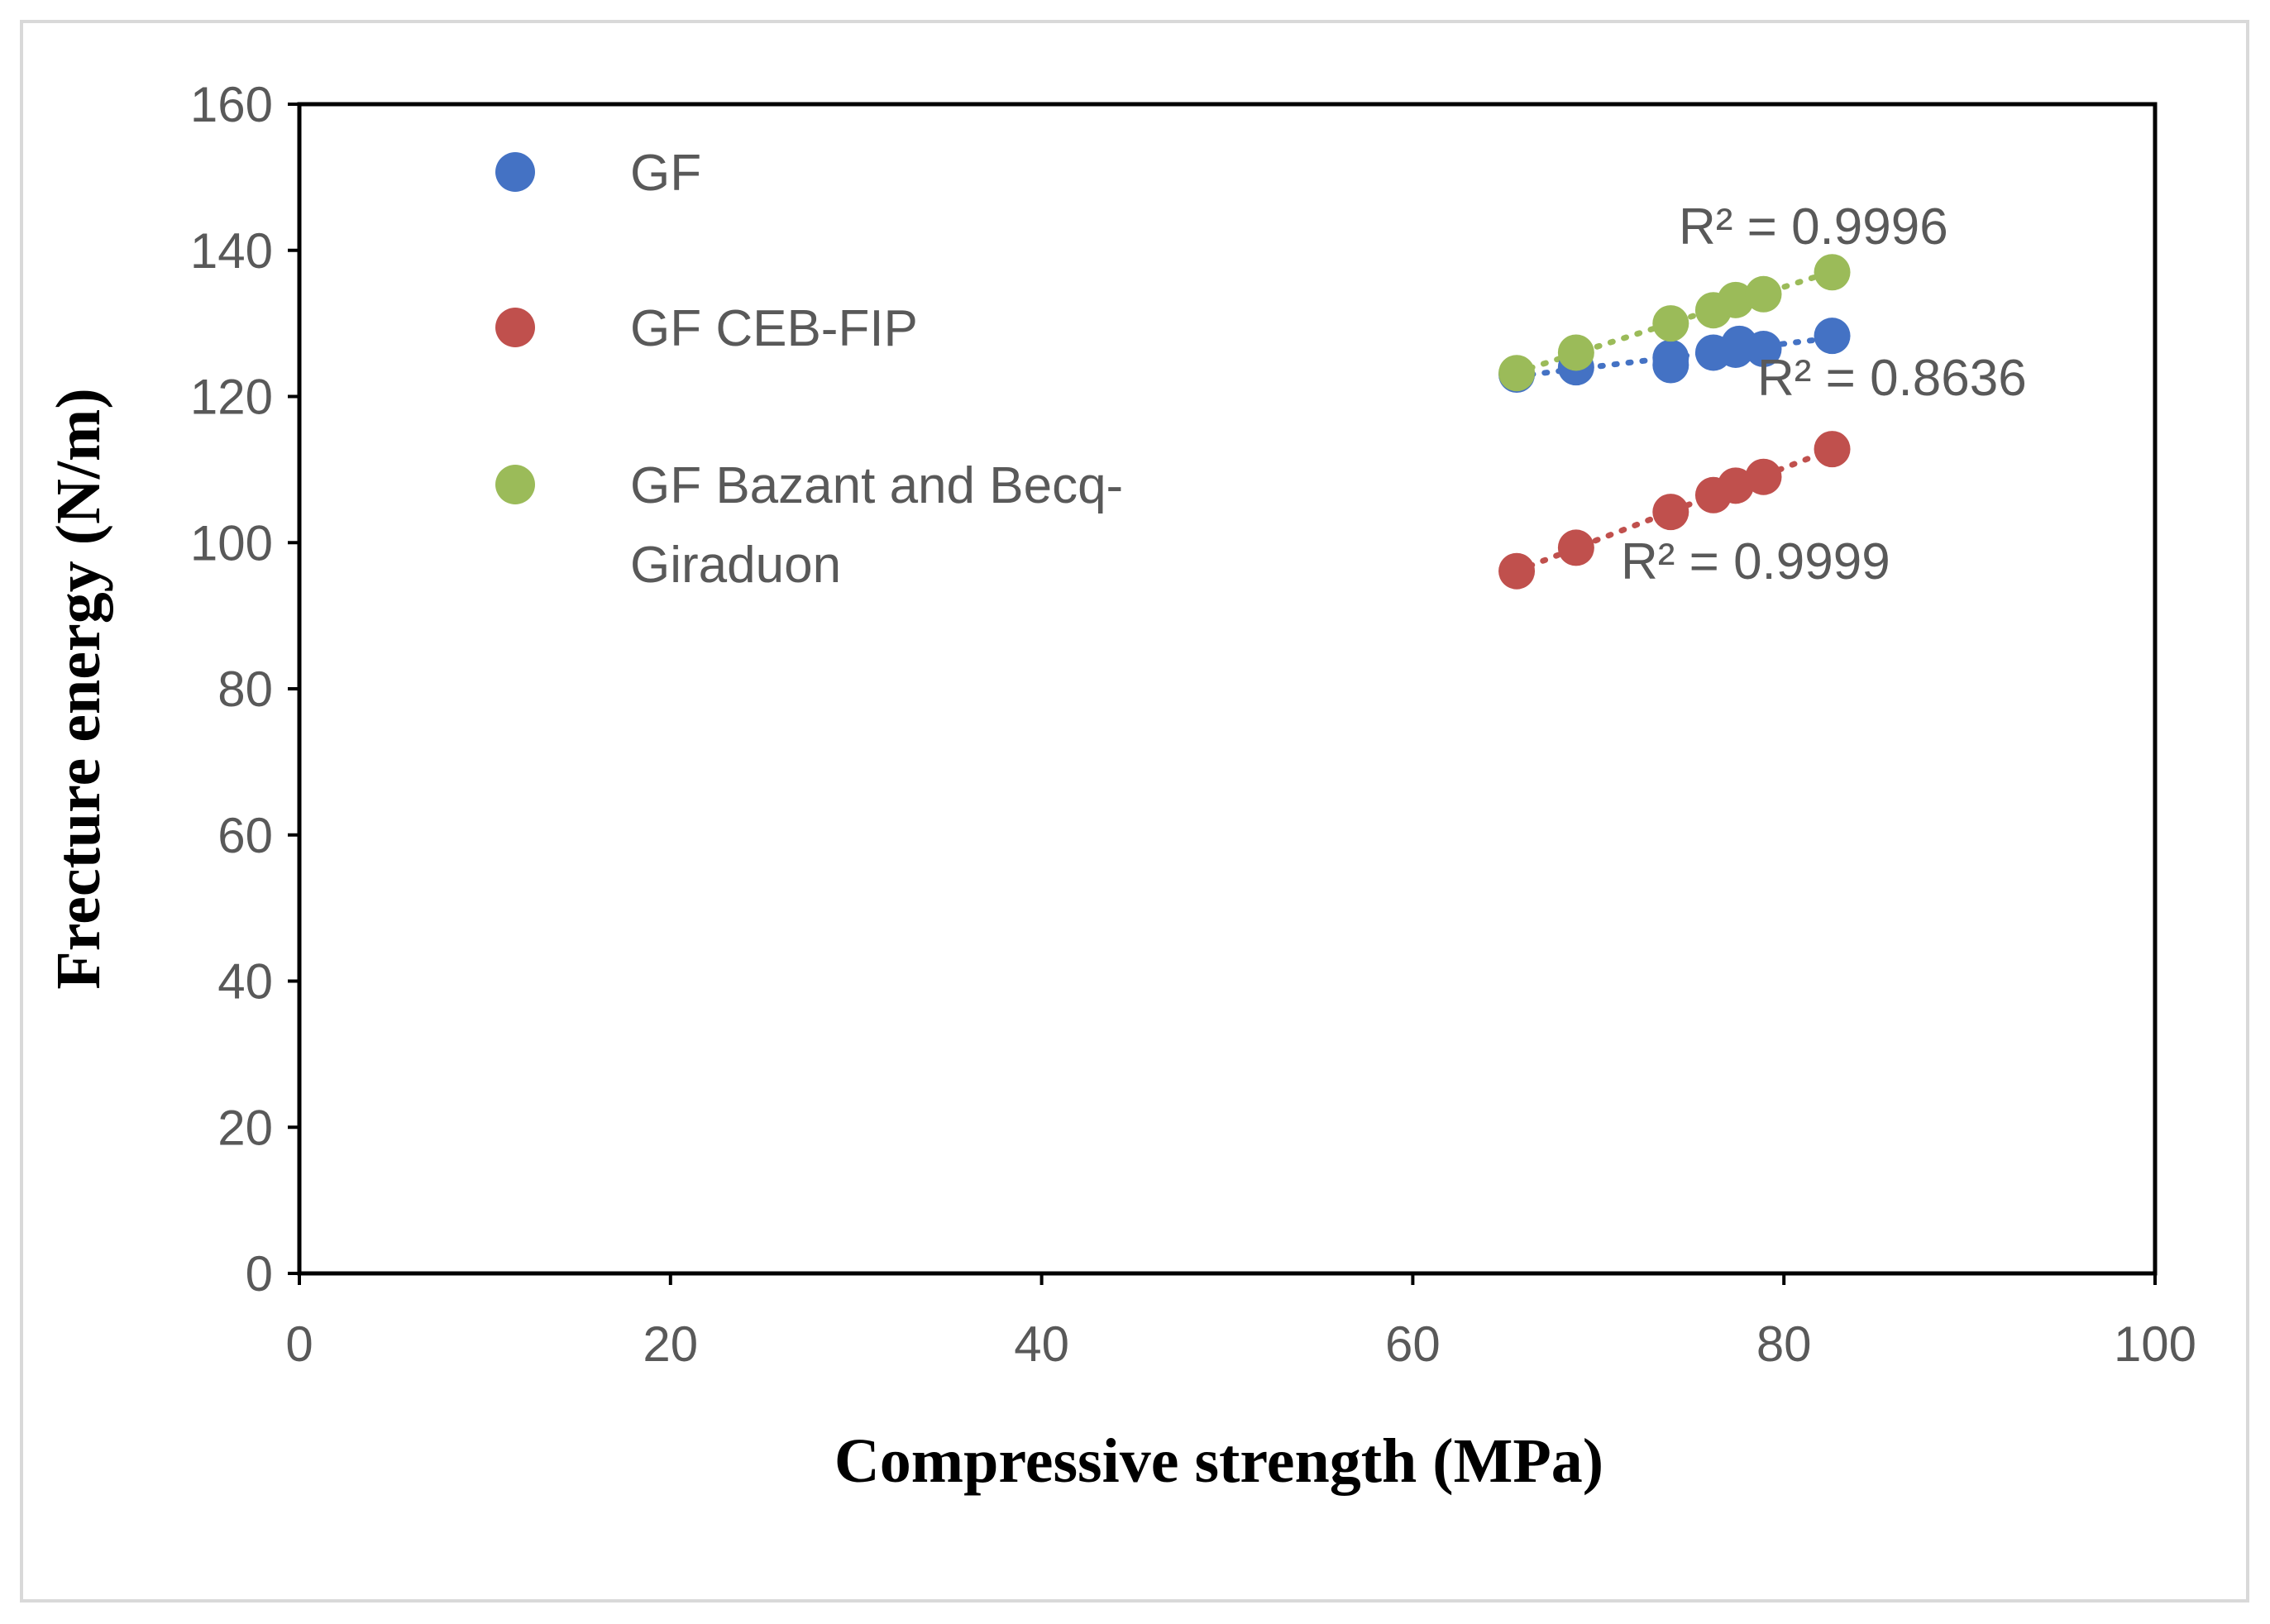  What do you see at coordinates (245, 836) in the screenshot?
I see `y-tick-label: 60` at bounding box center [245, 836].